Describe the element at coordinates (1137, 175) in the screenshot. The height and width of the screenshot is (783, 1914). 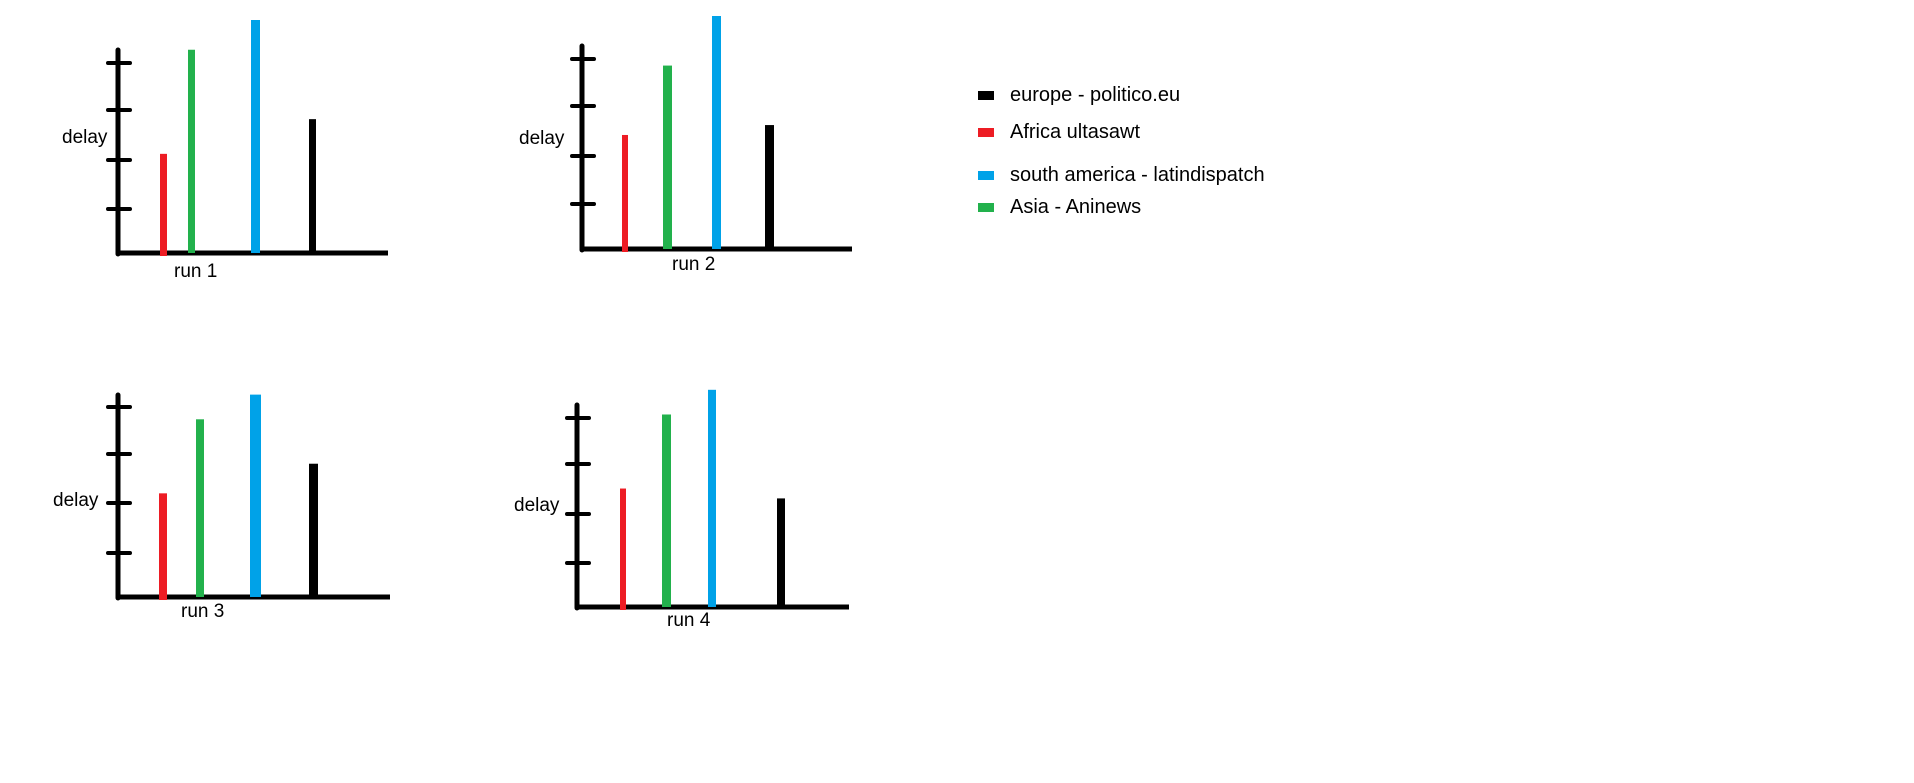
I see `legend-label-south-america: south america - latindispatch` at that location.